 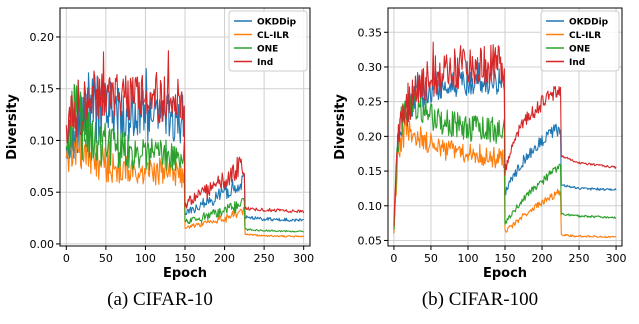 What do you see at coordinates (370, 67) in the screenshot?
I see `y-tick-label: 0.30` at bounding box center [370, 67].